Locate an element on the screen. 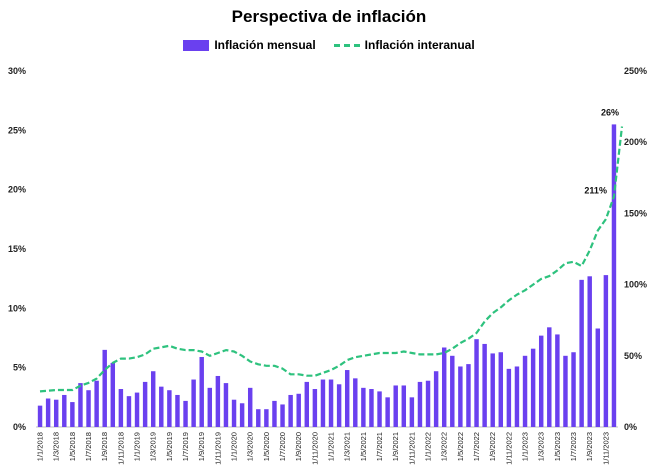 Image resolution: width=658 pixels, height=475 pixels. x-tick-label: 1/7/2021 is located at coordinates (379, 446).